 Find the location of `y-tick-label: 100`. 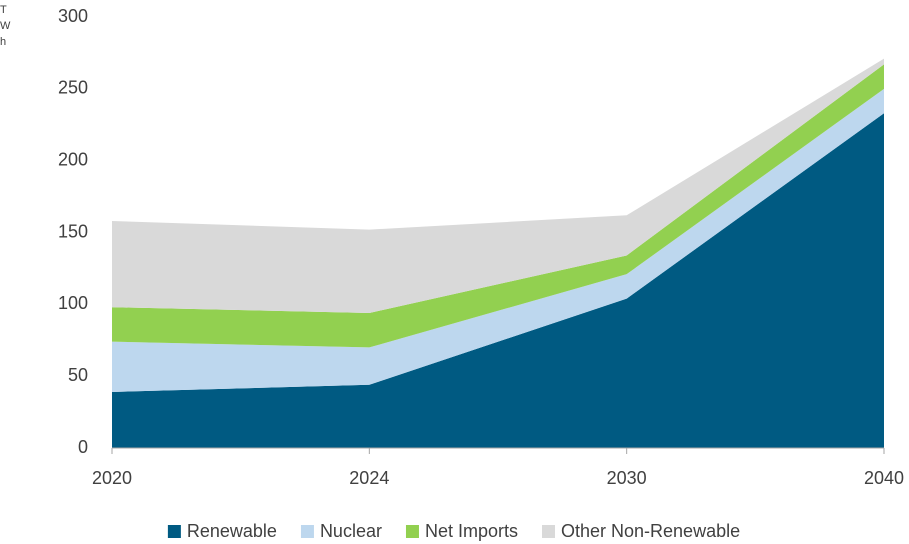

y-tick-label: 100 is located at coordinates (73, 303).